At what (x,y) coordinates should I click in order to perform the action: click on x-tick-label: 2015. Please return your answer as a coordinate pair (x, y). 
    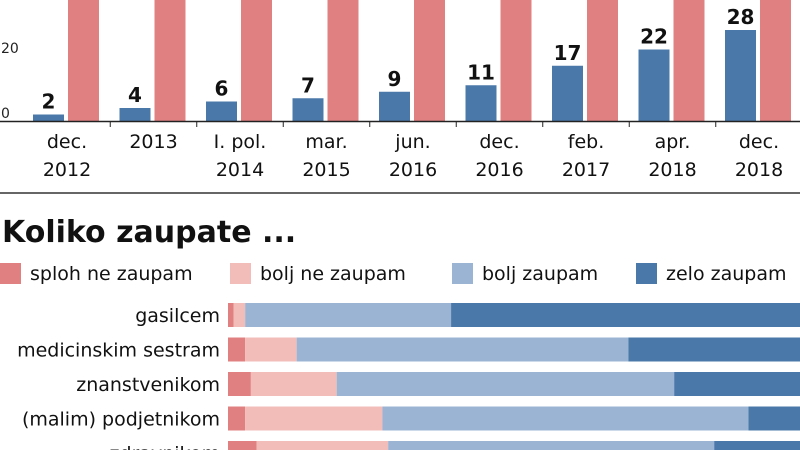
    Looking at the image, I should click on (326, 170).